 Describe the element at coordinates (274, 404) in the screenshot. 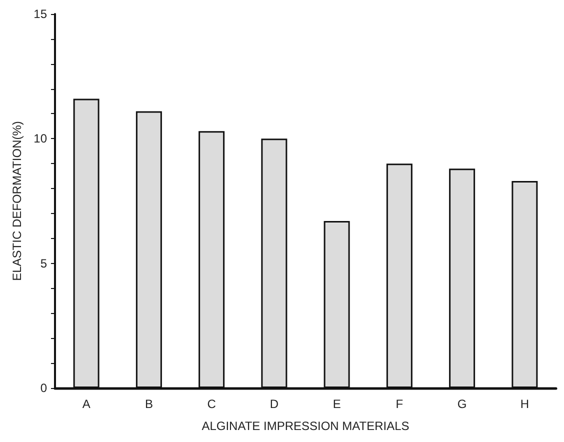

I see `x-tick-label: D` at that location.